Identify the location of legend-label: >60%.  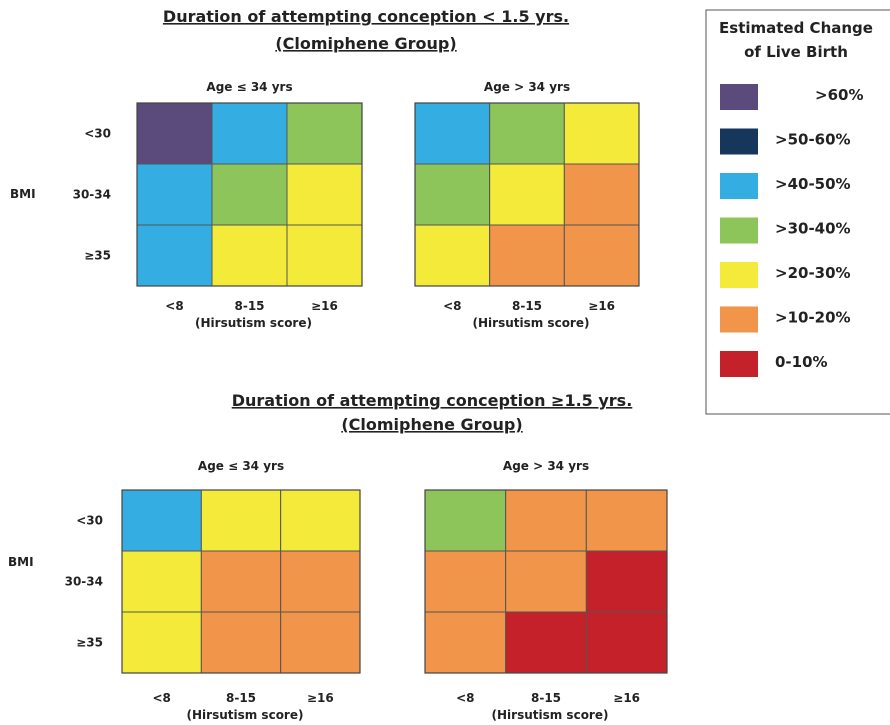
(839, 95).